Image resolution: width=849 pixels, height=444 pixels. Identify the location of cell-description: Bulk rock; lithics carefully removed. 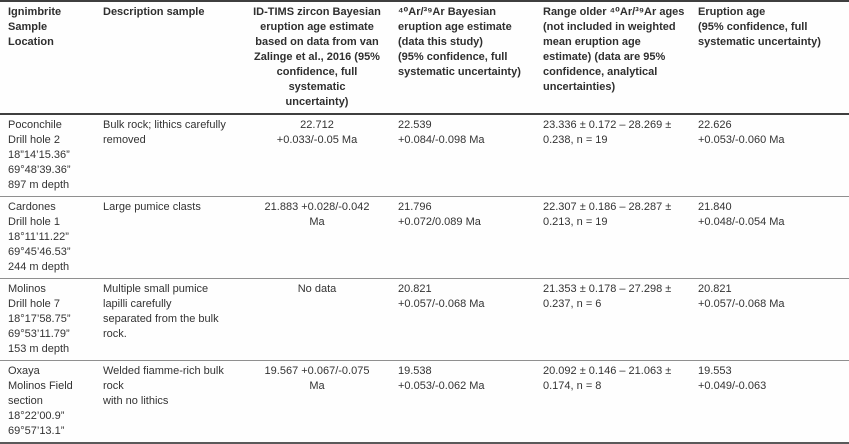
(164, 132).